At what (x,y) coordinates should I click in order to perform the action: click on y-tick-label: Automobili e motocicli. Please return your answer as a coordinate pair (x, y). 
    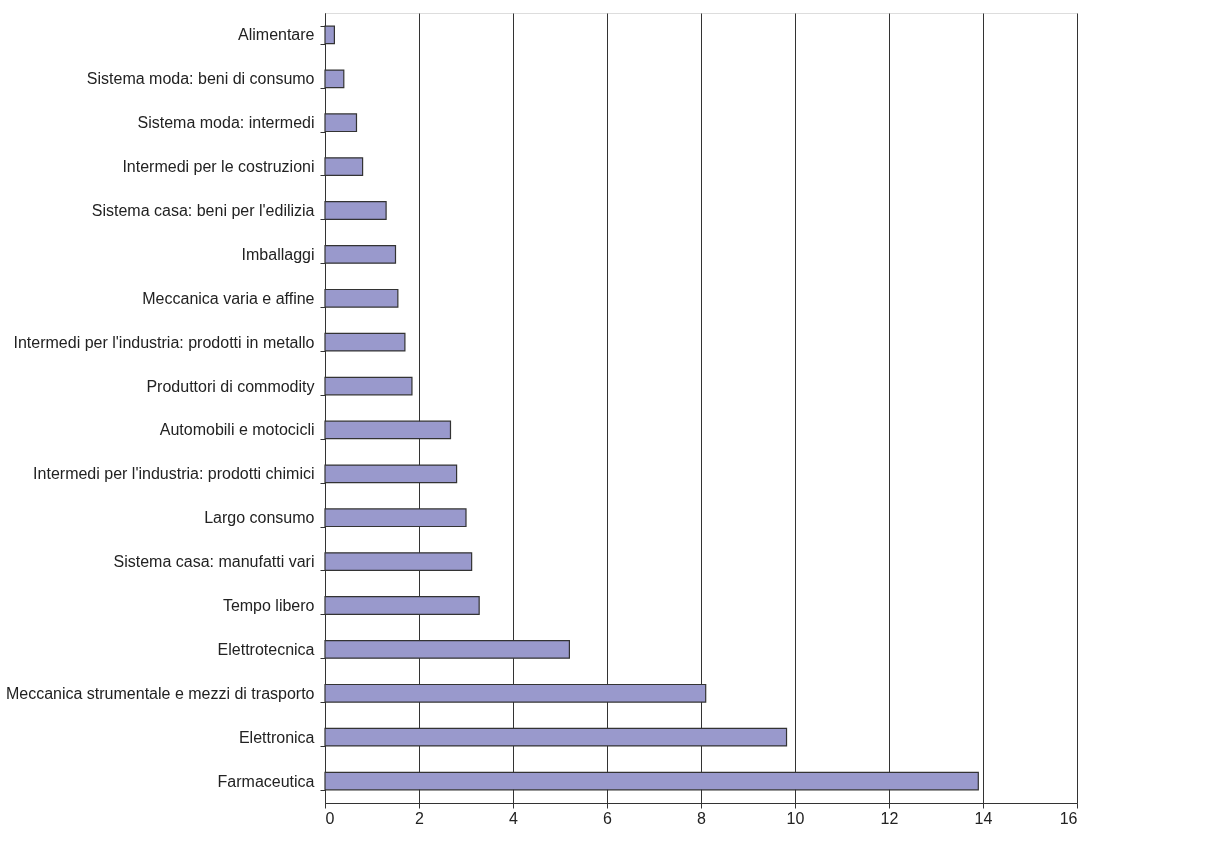
    Looking at the image, I should click on (237, 430).